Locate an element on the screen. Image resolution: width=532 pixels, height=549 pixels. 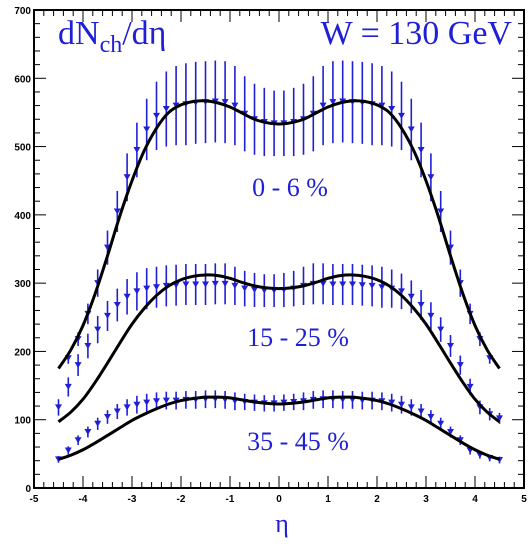
annotation-0-6: 0 - 6 % is located at coordinates (290, 187).